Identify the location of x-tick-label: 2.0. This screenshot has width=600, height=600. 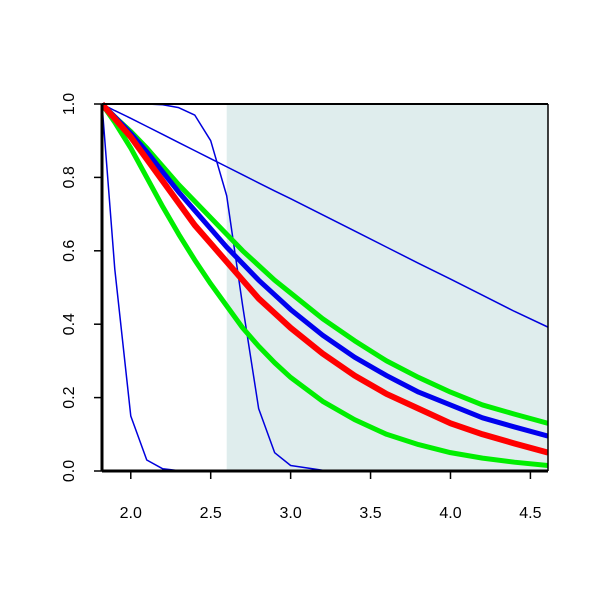
(131, 513).